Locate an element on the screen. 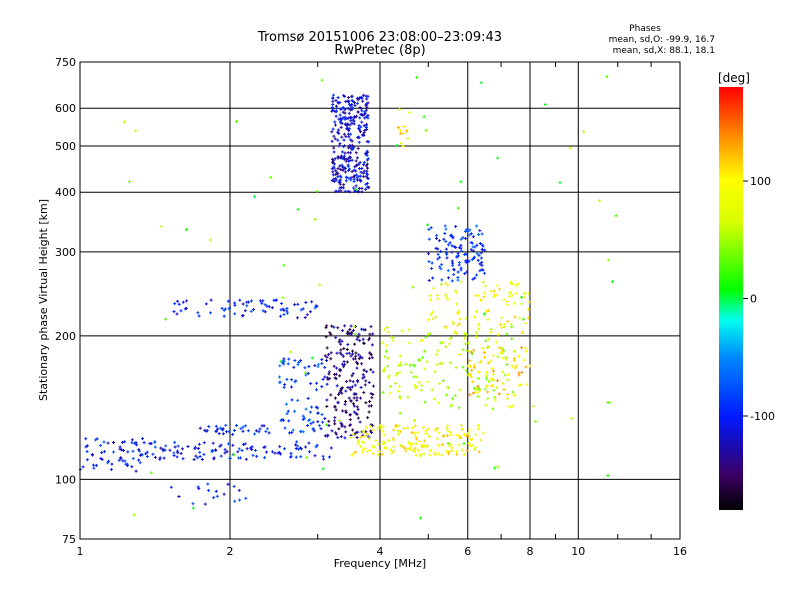 This screenshot has height=600, width=800. x-tick-label: 16 is located at coordinates (680, 551).